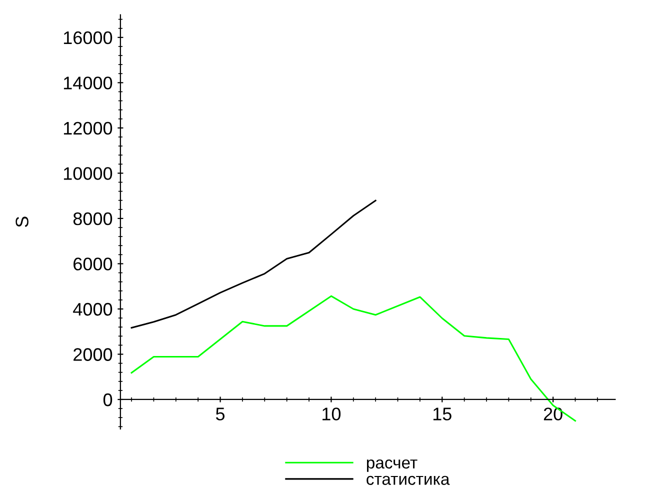 Image resolution: width=651 pixels, height=493 pixels. Describe the element at coordinates (92, 309) in the screenshot. I see `y-tick-label: 4000` at that location.